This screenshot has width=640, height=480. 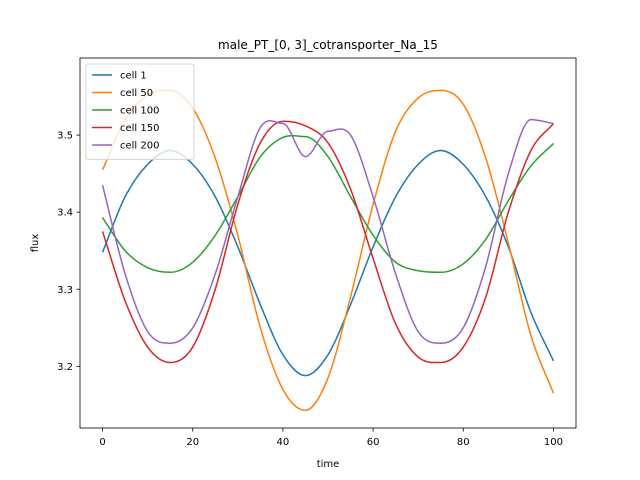 I want to click on legend-box, so click(x=140, y=111).